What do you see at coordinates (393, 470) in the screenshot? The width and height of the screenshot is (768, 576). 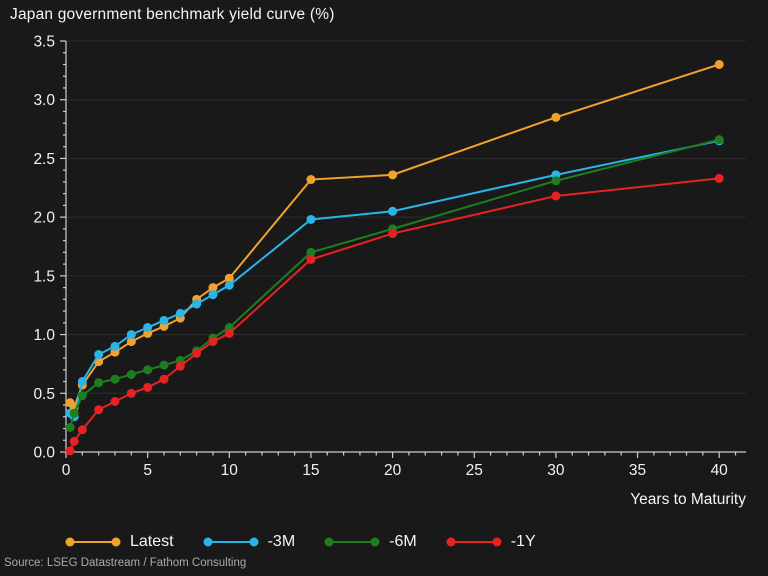 I see `svg-text: 20` at bounding box center [393, 470].